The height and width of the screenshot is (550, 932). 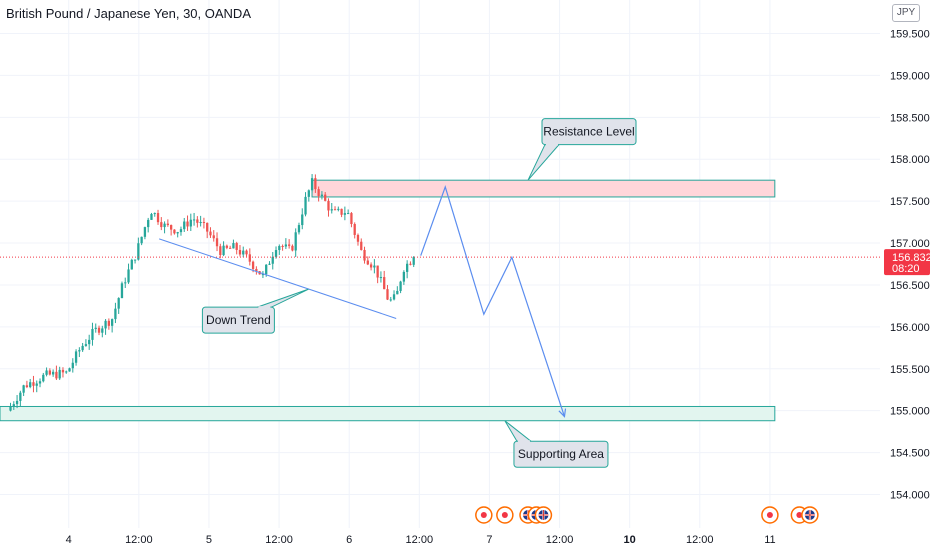 What do you see at coordinates (647, 515) in the screenshot?
I see `event-markers` at bounding box center [647, 515].